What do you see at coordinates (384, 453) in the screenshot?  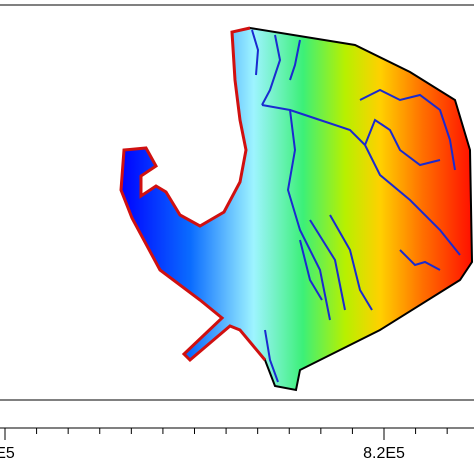 I see `x-tick-label: 8.2E5` at bounding box center [384, 453].